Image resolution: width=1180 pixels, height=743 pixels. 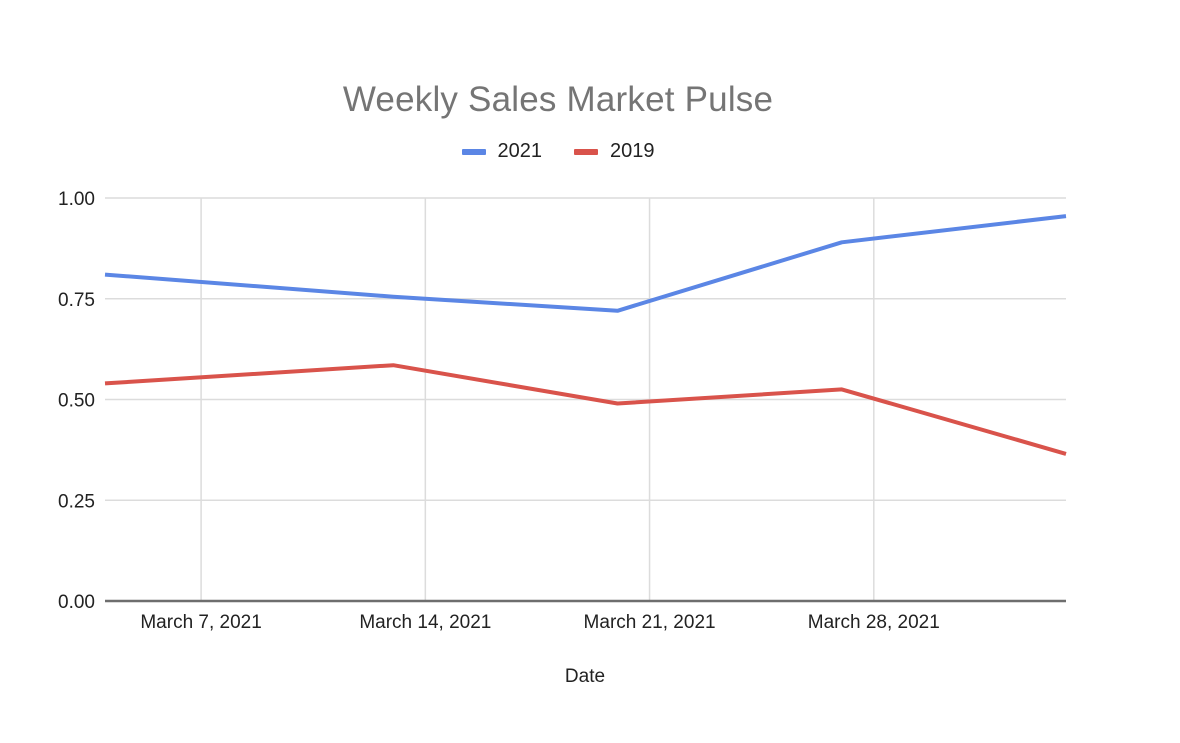 What do you see at coordinates (650, 622) in the screenshot?
I see `x-tick-label: March 21, 2021` at bounding box center [650, 622].